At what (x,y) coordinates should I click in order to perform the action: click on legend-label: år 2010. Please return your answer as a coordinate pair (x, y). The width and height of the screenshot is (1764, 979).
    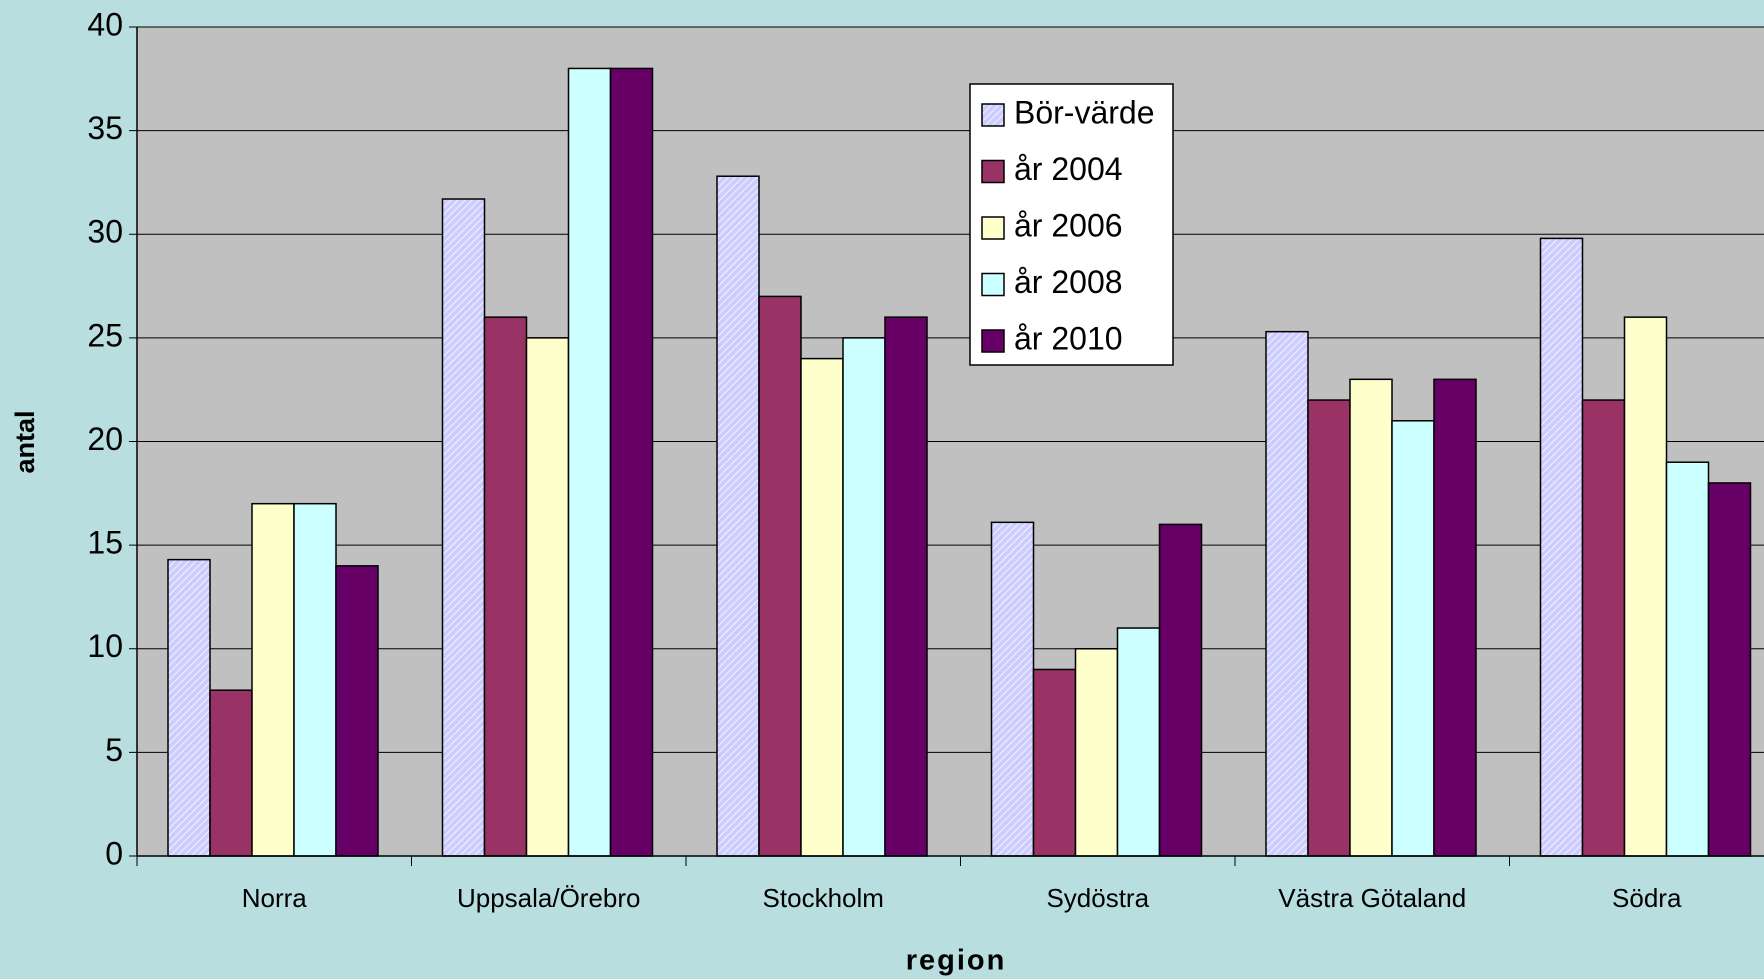
    Looking at the image, I should click on (1068, 338).